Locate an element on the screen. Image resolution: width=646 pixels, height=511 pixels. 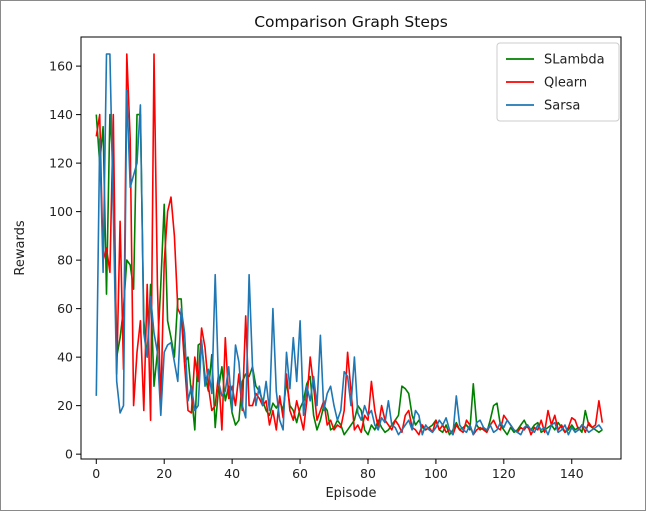
y-tick-label: 120 is located at coordinates (61, 163).